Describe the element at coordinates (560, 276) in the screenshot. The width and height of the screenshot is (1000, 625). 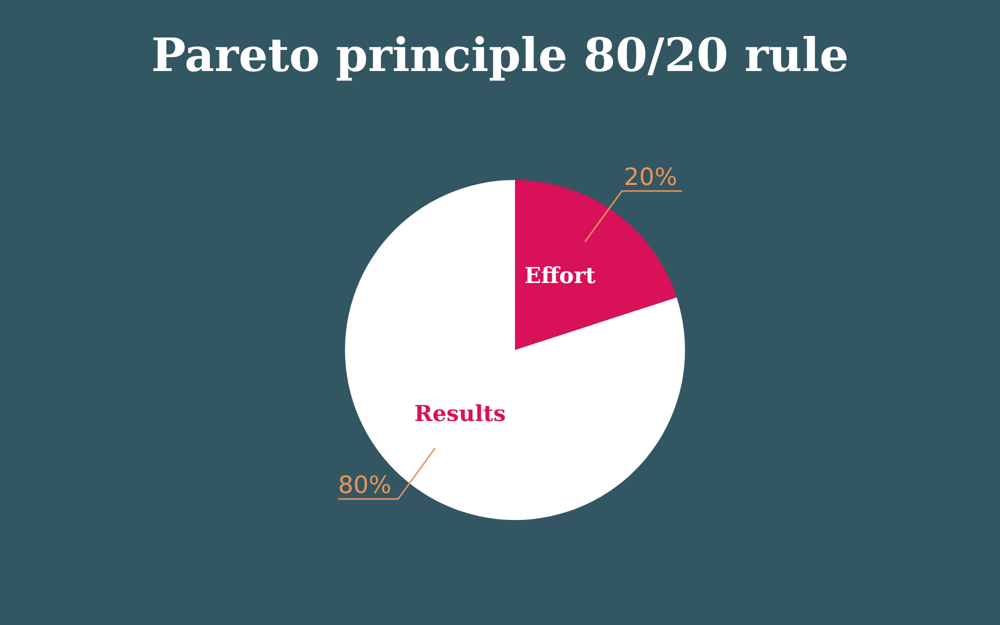
I see `slice-label: Effort` at that location.